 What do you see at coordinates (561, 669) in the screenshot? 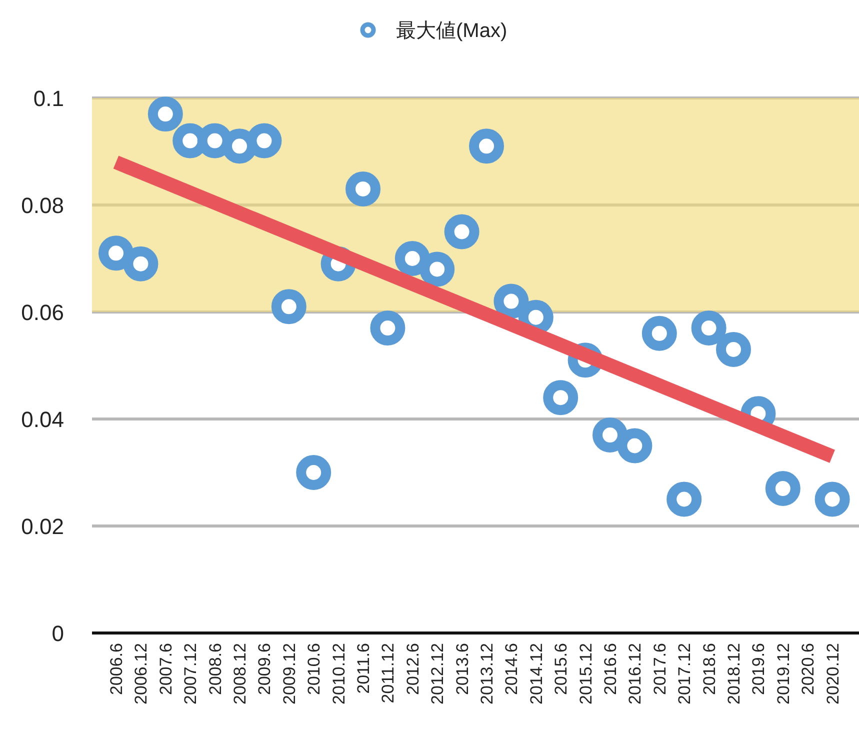
I see `x-tick-label: 2015.6` at bounding box center [561, 669].